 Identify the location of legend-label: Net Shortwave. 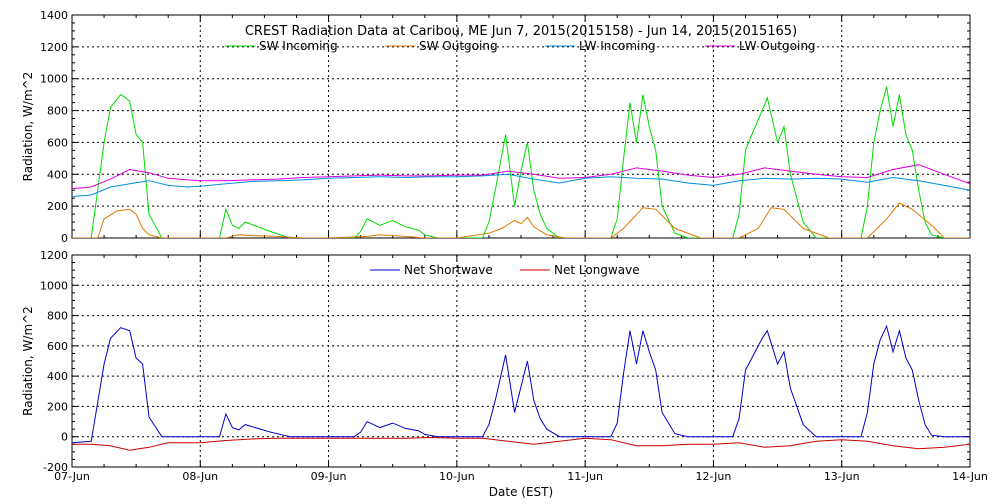
(448, 270).